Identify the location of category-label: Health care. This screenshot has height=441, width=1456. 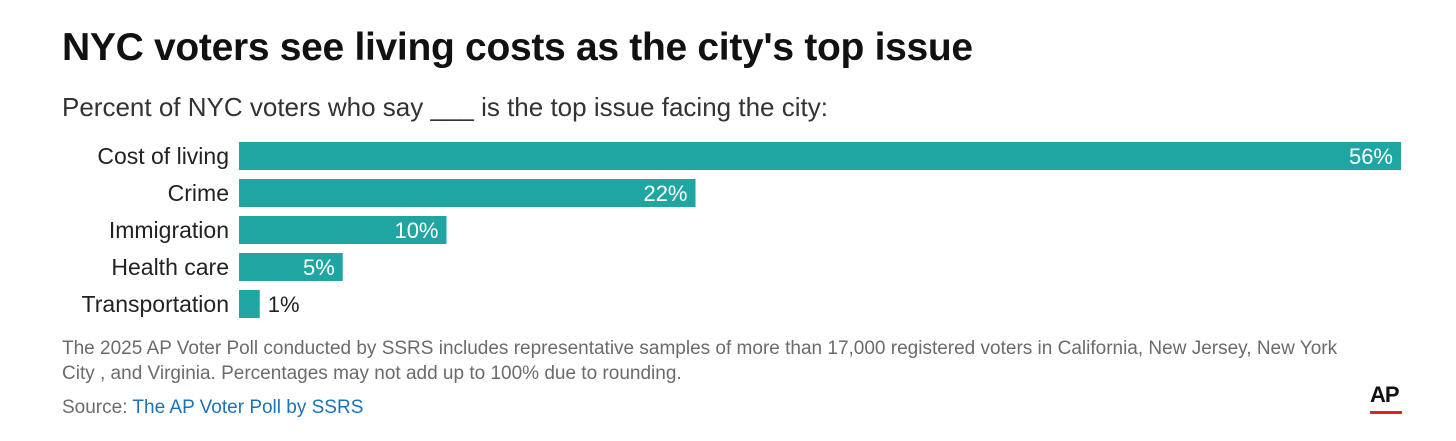
(170, 267).